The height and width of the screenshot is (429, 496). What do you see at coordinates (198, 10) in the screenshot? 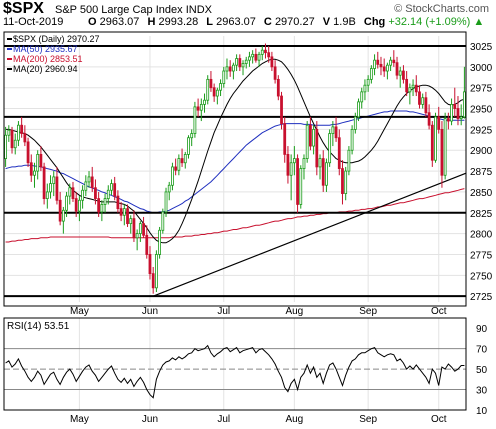
I see `exchange-label: INDX` at bounding box center [198, 10].